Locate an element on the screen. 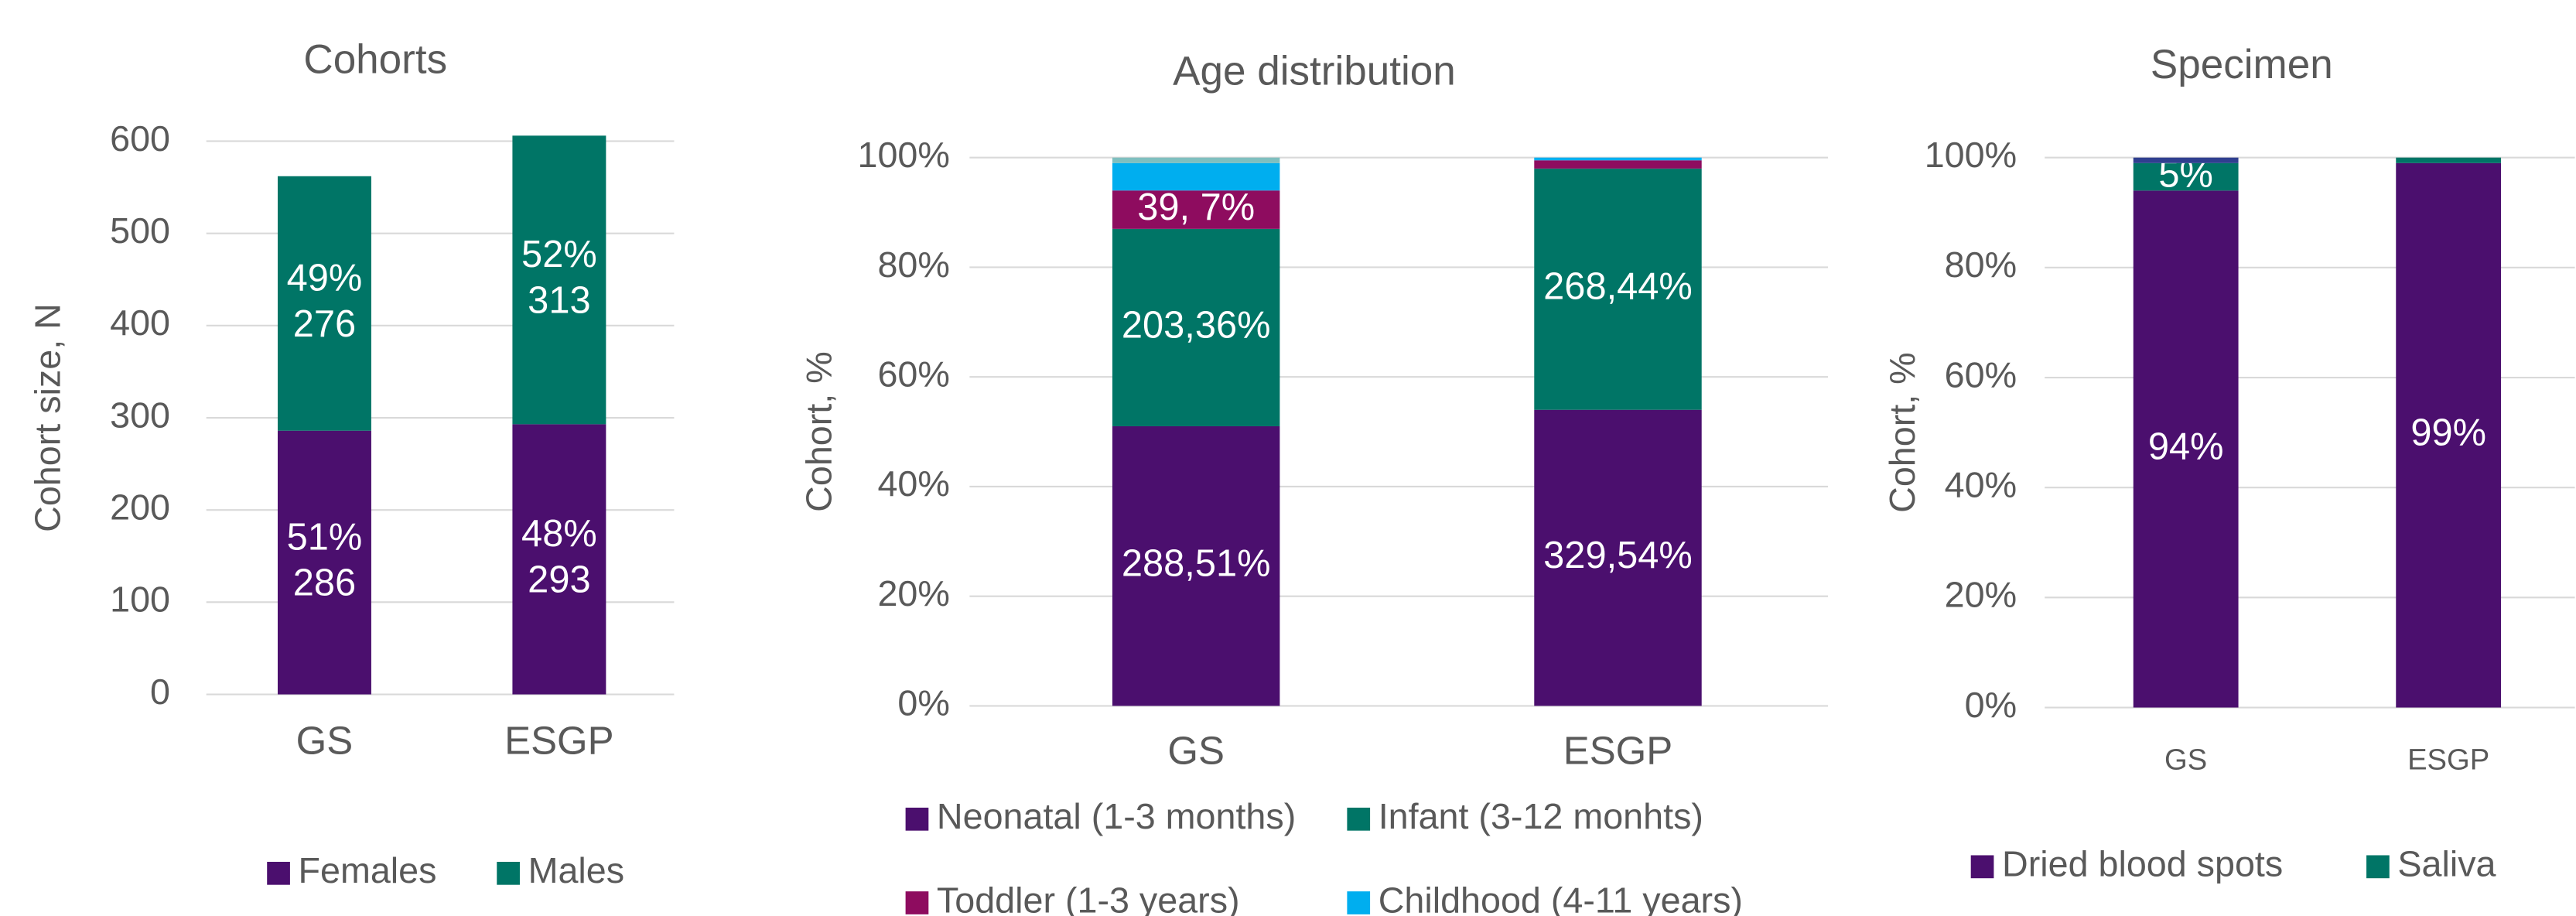  y-tick-label: 0 is located at coordinates (160, 692).